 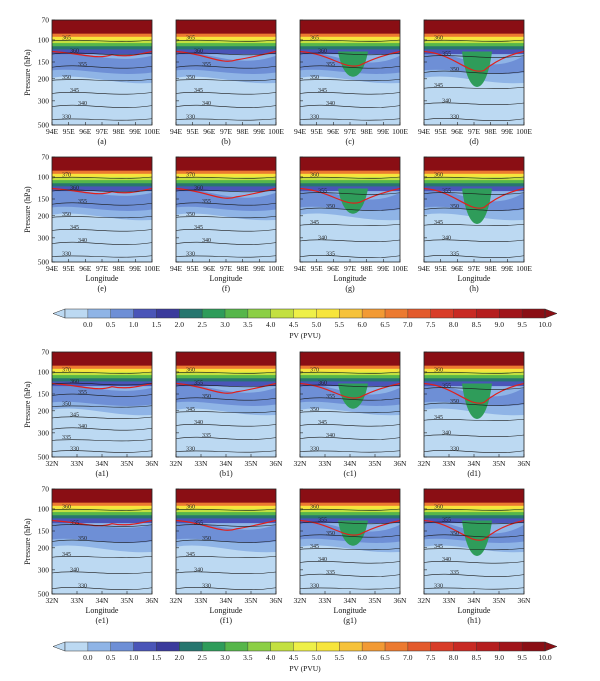 I want to click on colorbar-tick-label: 8.0, so click(x=454, y=324).